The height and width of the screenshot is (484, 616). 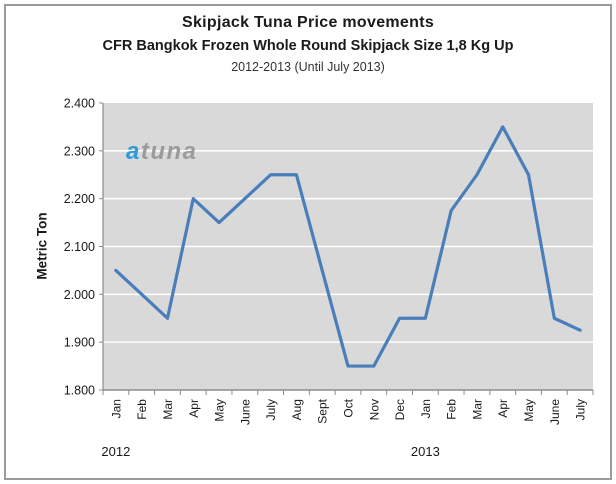 What do you see at coordinates (308, 22) in the screenshot?
I see `chart-title: Skipjack Tuna Price movements` at bounding box center [308, 22].